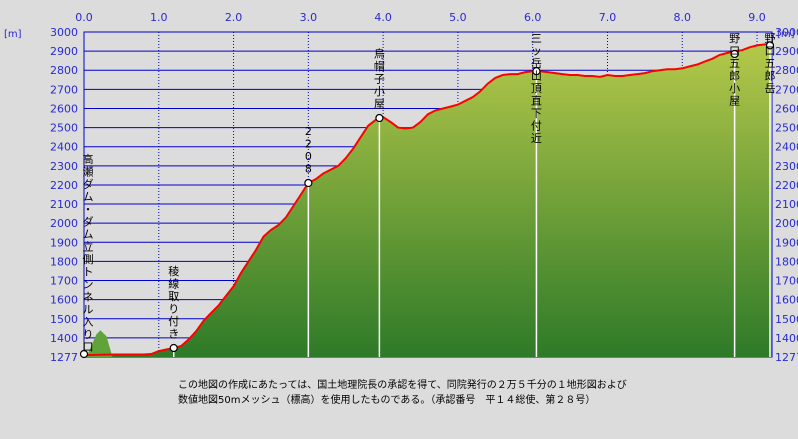 The height and width of the screenshot is (439, 798). I want to click on x-tick-label: 8.0, so click(683, 17).